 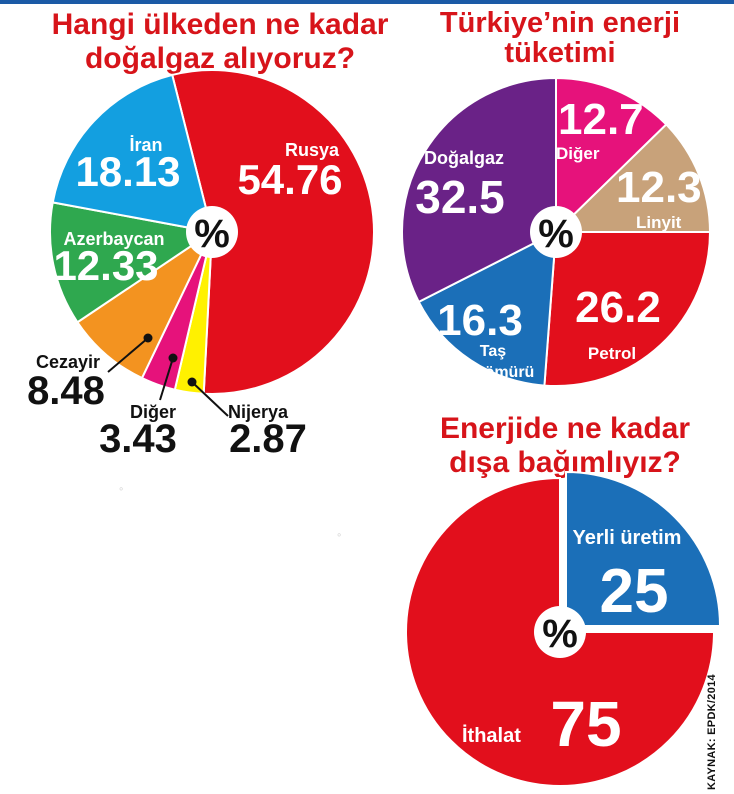 I want to click on slice-value-azerbaycan: 12.33, so click(x=105, y=265).